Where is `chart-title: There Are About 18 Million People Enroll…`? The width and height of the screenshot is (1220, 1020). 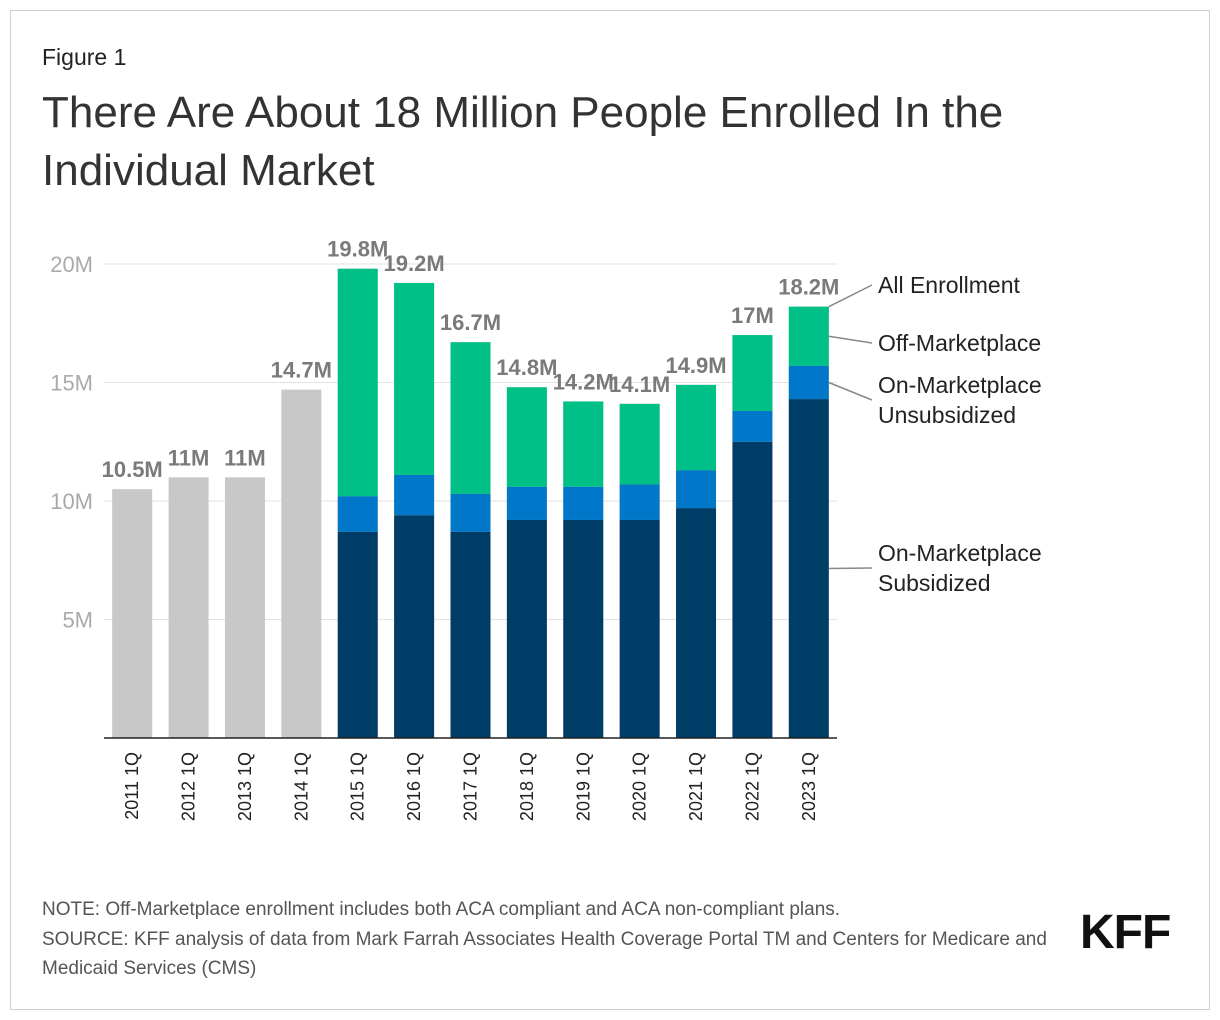
chart-title: There Are About 18 Million People Enroll… is located at coordinates (523, 141).